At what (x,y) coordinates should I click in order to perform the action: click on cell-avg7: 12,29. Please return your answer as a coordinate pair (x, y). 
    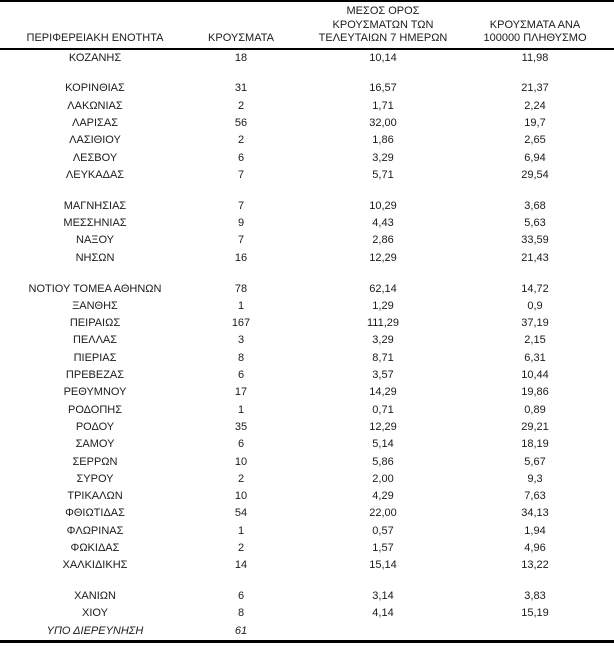
    Looking at the image, I should click on (383, 426).